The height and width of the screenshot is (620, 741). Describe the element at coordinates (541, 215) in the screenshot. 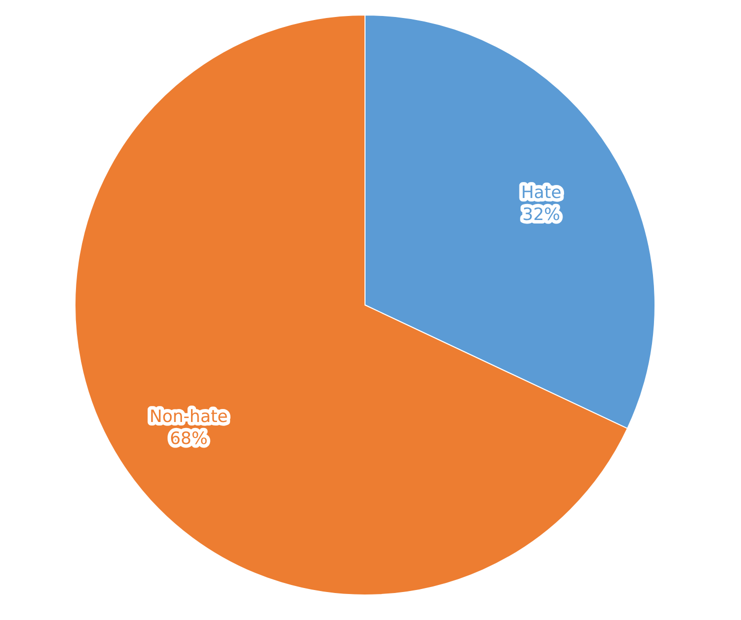

I see `data-label: 32%` at that location.